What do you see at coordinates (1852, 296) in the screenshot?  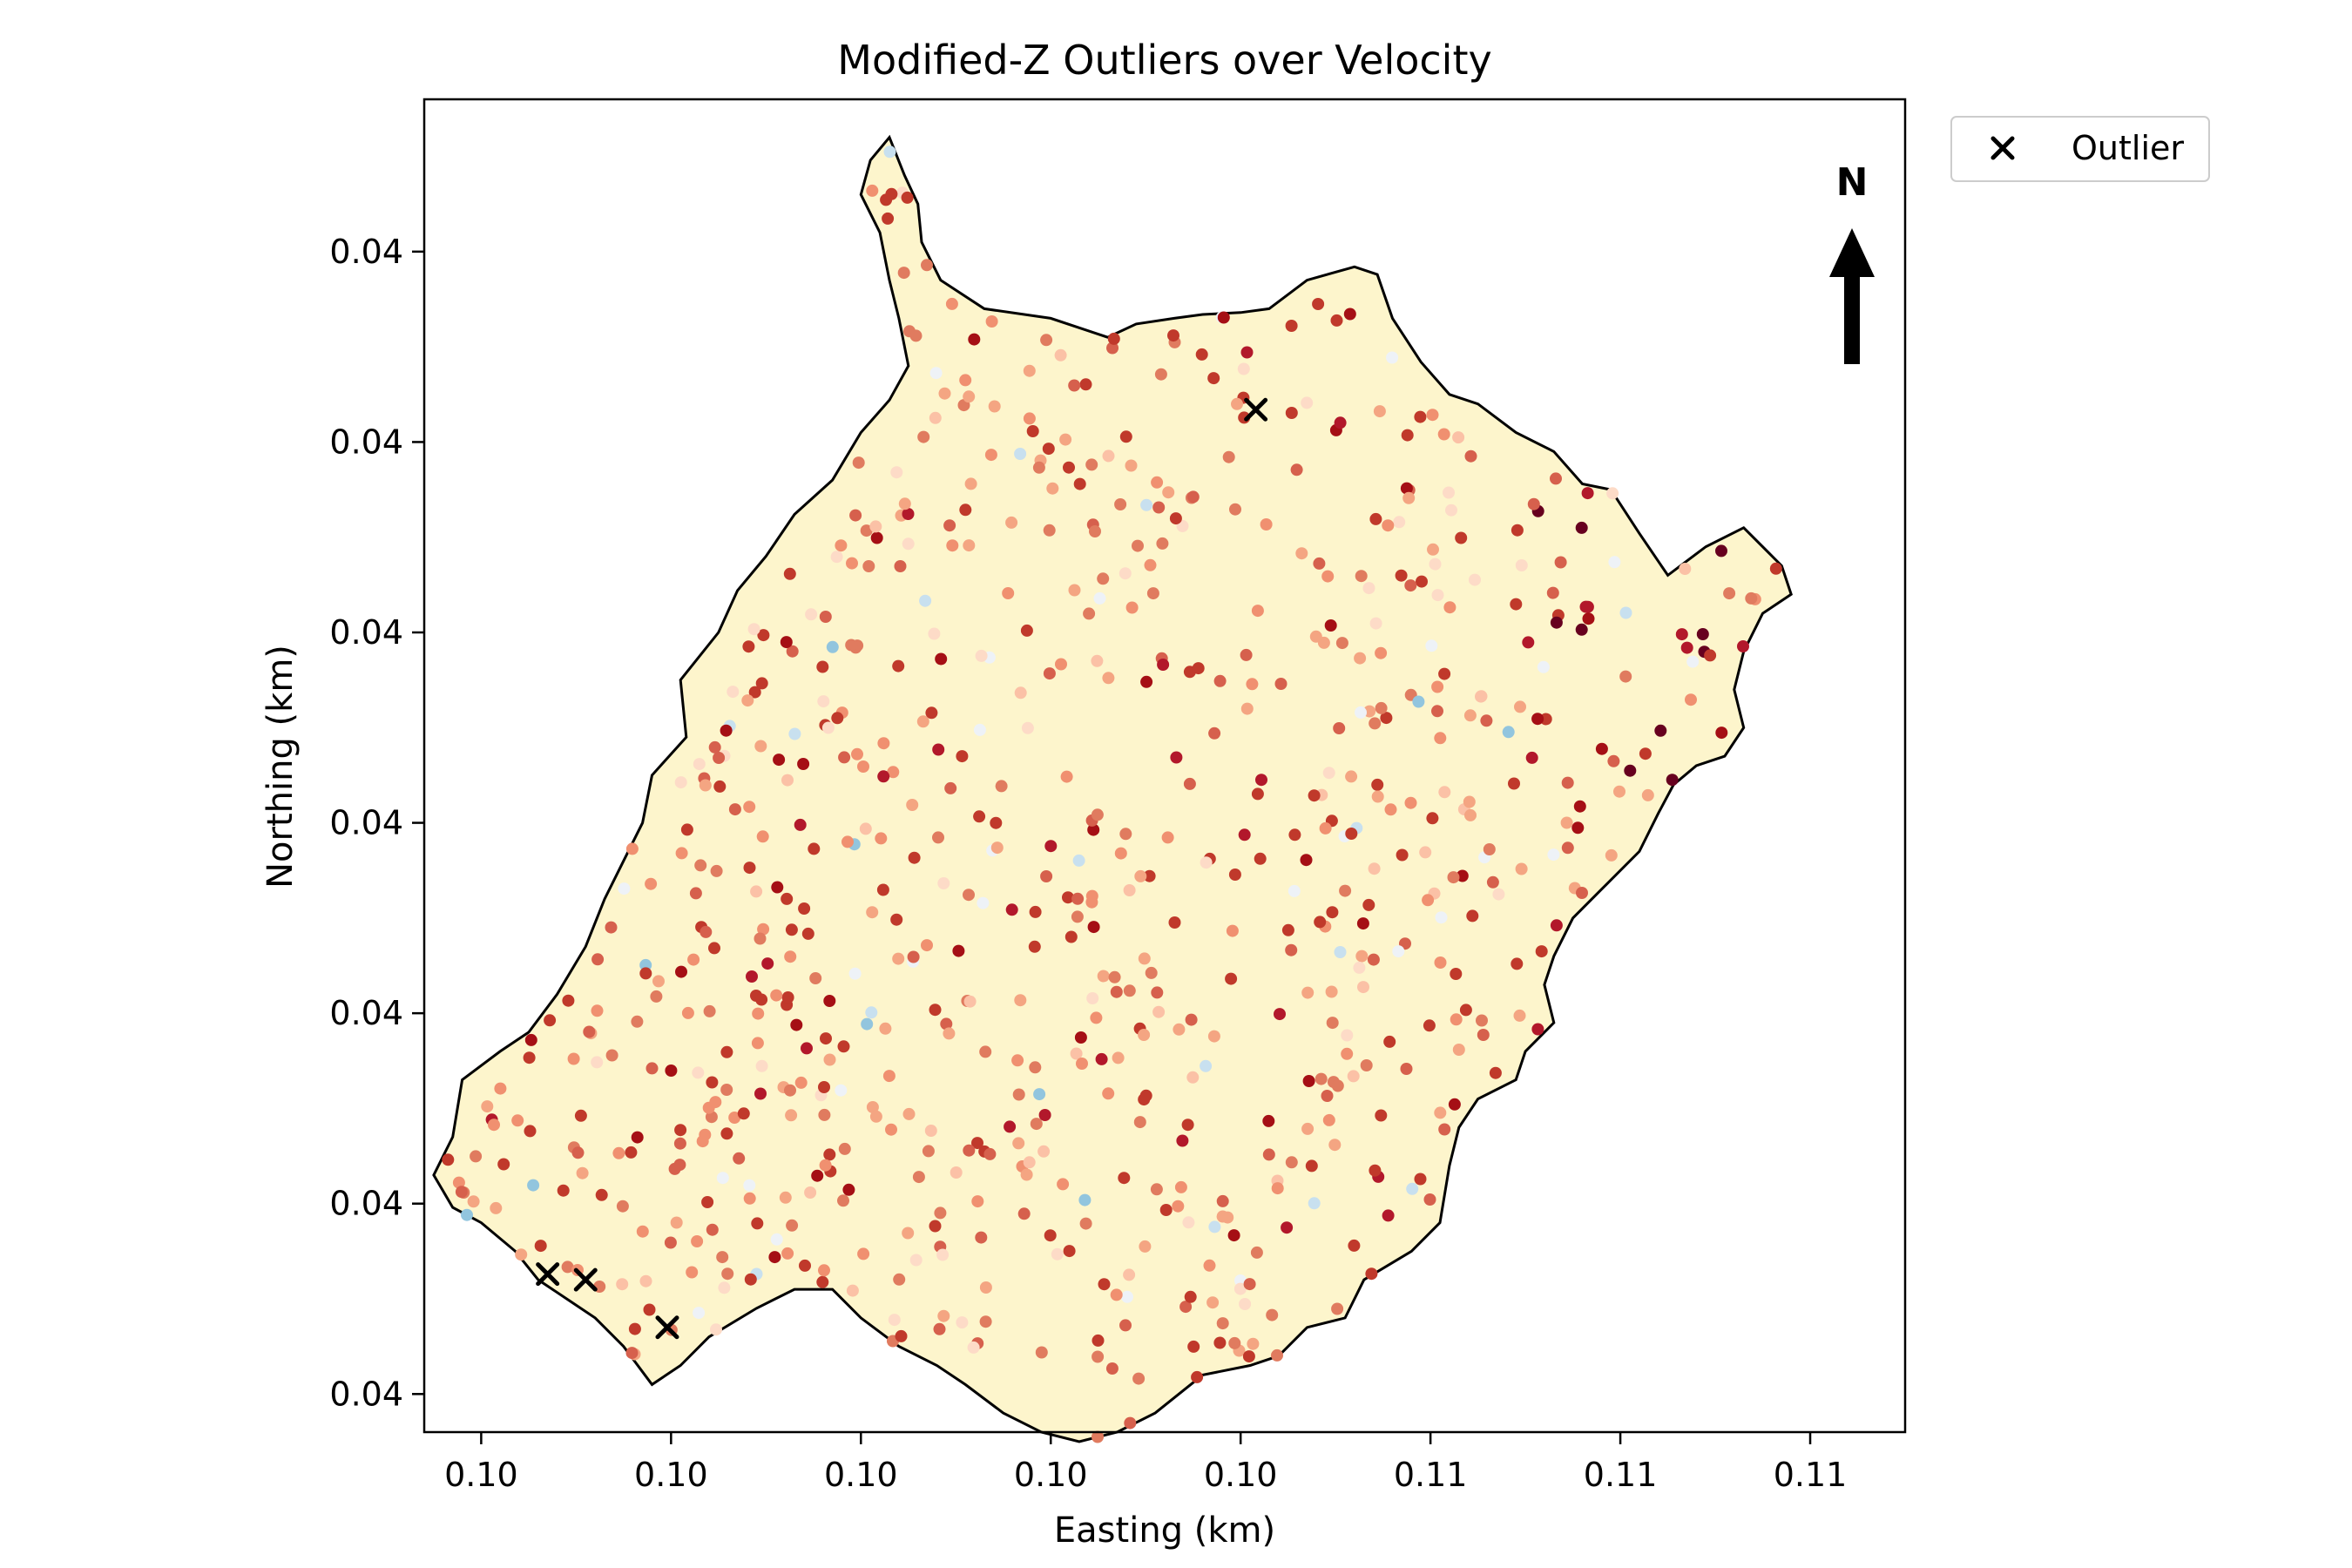 I see `north-arrow-icon` at bounding box center [1852, 296].